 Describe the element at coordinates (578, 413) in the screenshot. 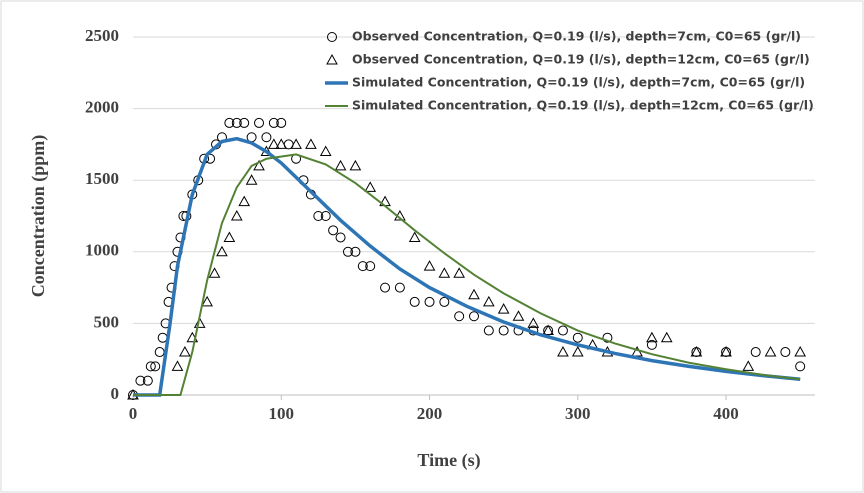

I see `x-tick-label: 300` at that location.